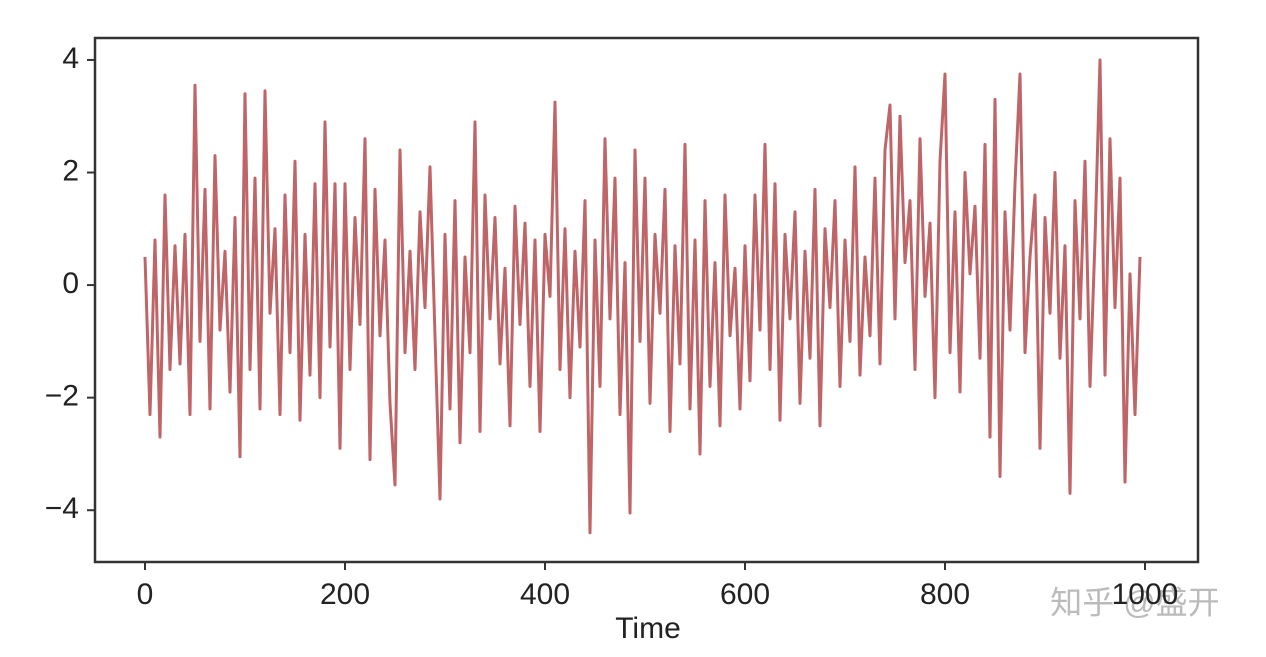 The height and width of the screenshot is (657, 1266). What do you see at coordinates (70, 58) in the screenshot?
I see `y-tick-label: 4` at bounding box center [70, 58].